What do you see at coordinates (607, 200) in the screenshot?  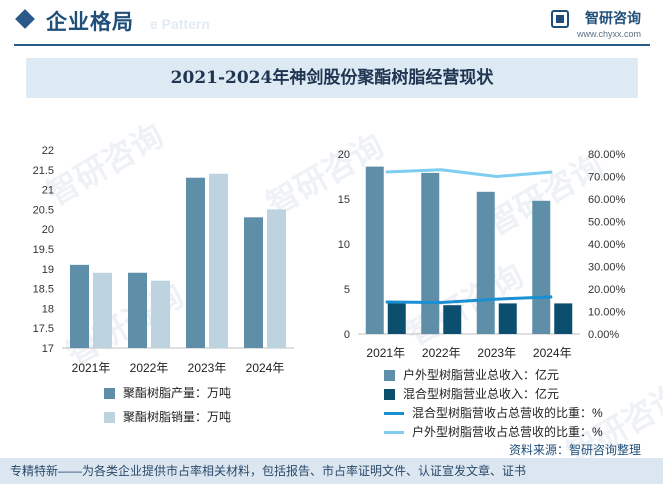 I see `y2-tick-label: 60.00%` at bounding box center [607, 200].